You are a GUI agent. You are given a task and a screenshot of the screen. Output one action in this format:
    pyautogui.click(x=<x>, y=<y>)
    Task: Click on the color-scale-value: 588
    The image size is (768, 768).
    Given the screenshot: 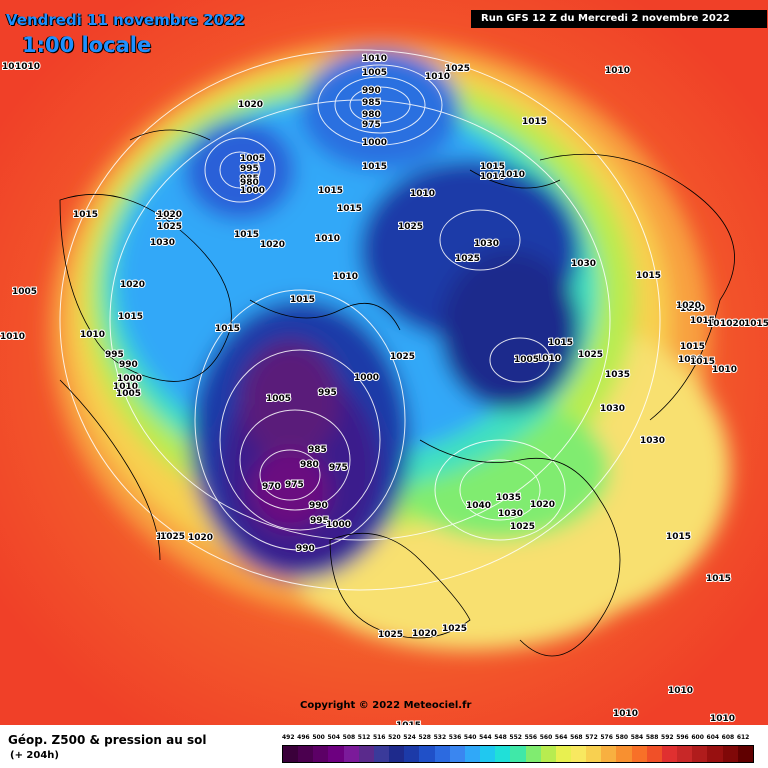 What is the action you would take?
    pyautogui.click(x=652, y=737)
    